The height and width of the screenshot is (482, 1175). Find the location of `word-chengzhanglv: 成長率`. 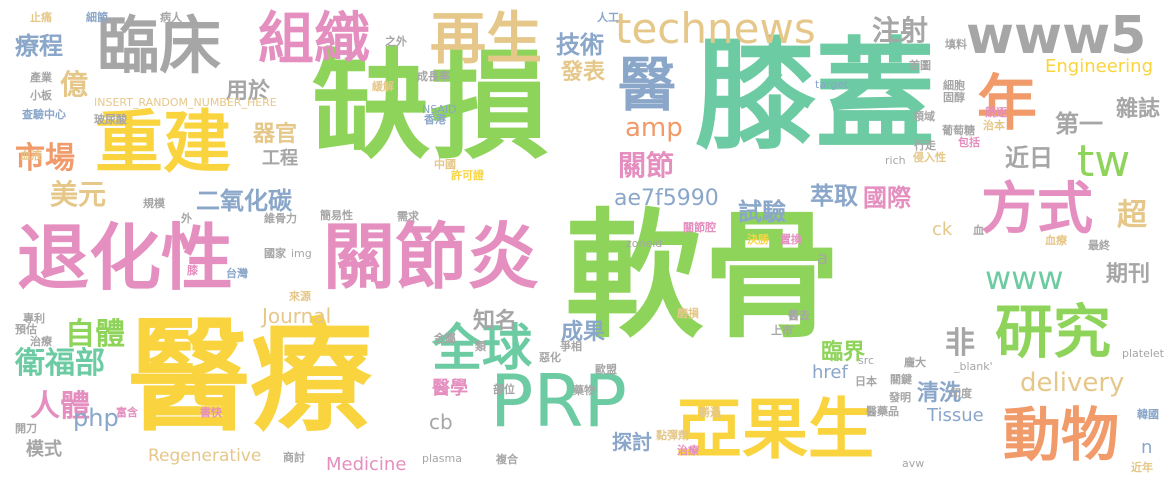

word-chengzhanglv: 成長率 is located at coordinates (433, 76).